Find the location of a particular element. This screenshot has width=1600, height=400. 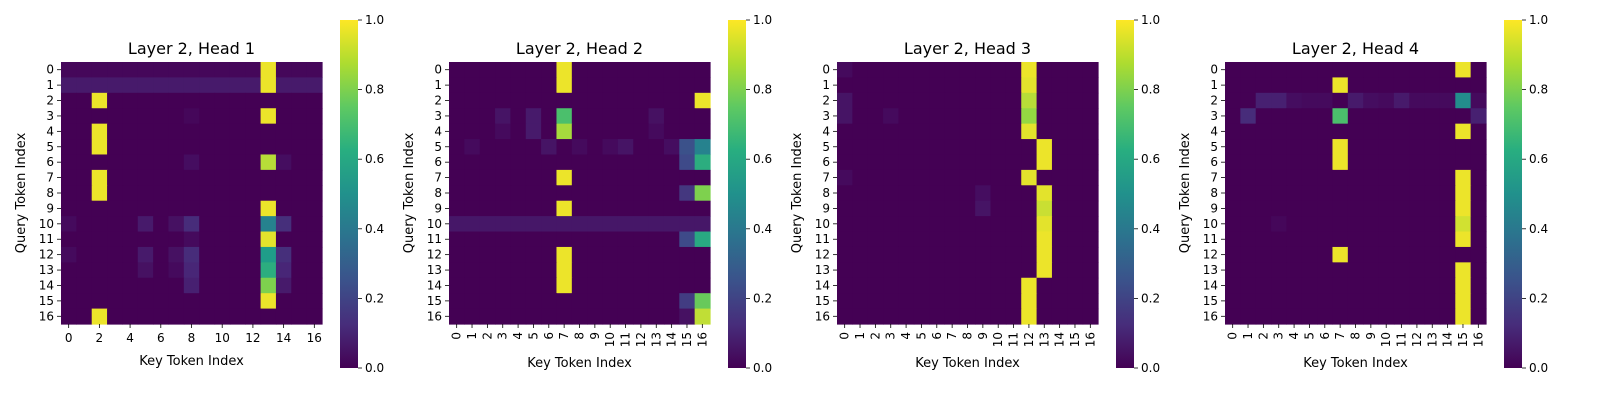

x-tick-label: 16 is located at coordinates (314, 338).